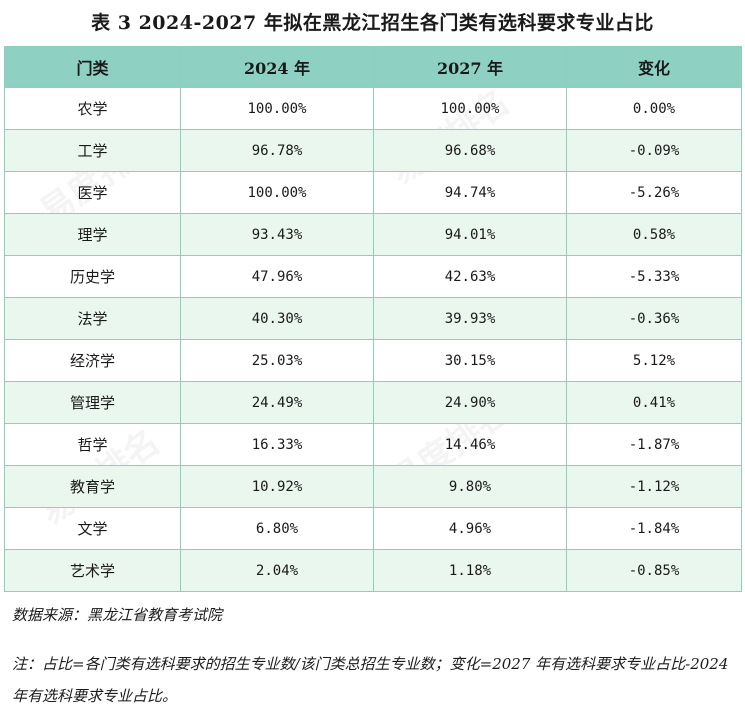 The height and width of the screenshot is (722, 745). What do you see at coordinates (654, 318) in the screenshot?
I see `change-cell: -0.36%` at bounding box center [654, 318].